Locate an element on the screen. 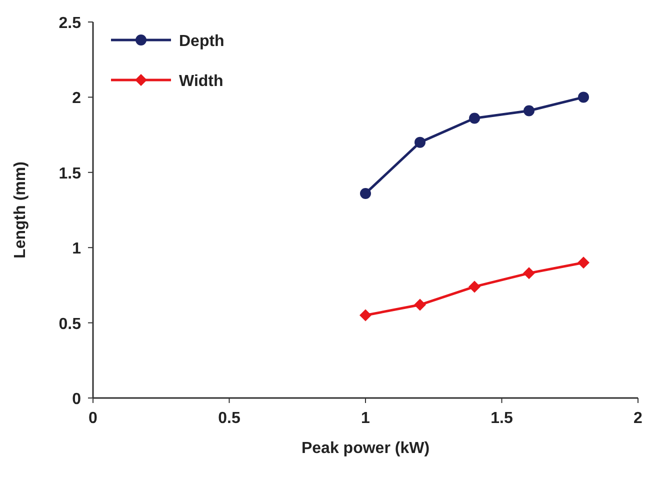 The height and width of the screenshot is (489, 647). x-tick-label: 1.5 is located at coordinates (501, 418).